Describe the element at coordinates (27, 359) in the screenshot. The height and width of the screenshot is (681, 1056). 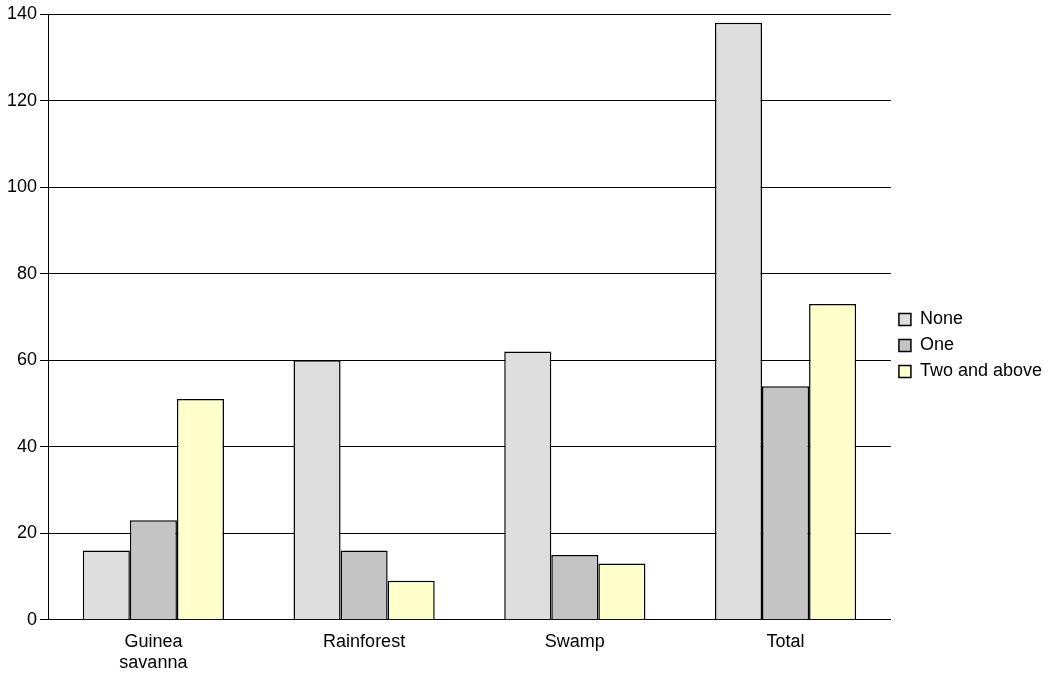
I see `y-tick-label: 60` at that location.